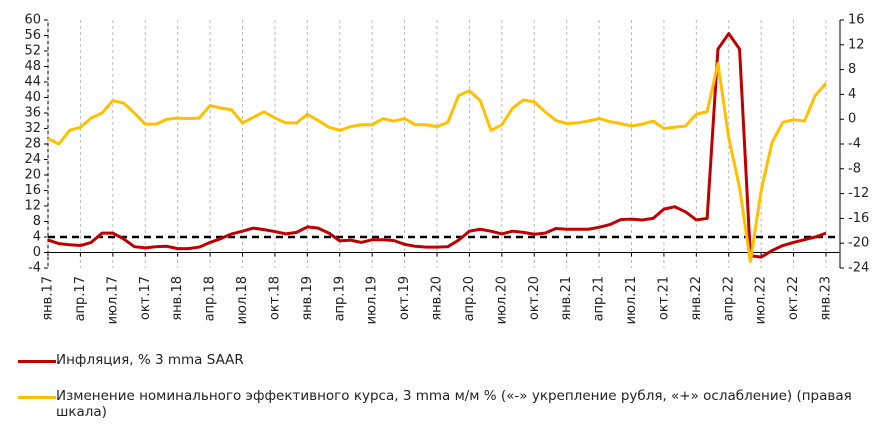  Describe the element at coordinates (858, 218) in the screenshot. I see `y2-tick-label: -16` at that location.